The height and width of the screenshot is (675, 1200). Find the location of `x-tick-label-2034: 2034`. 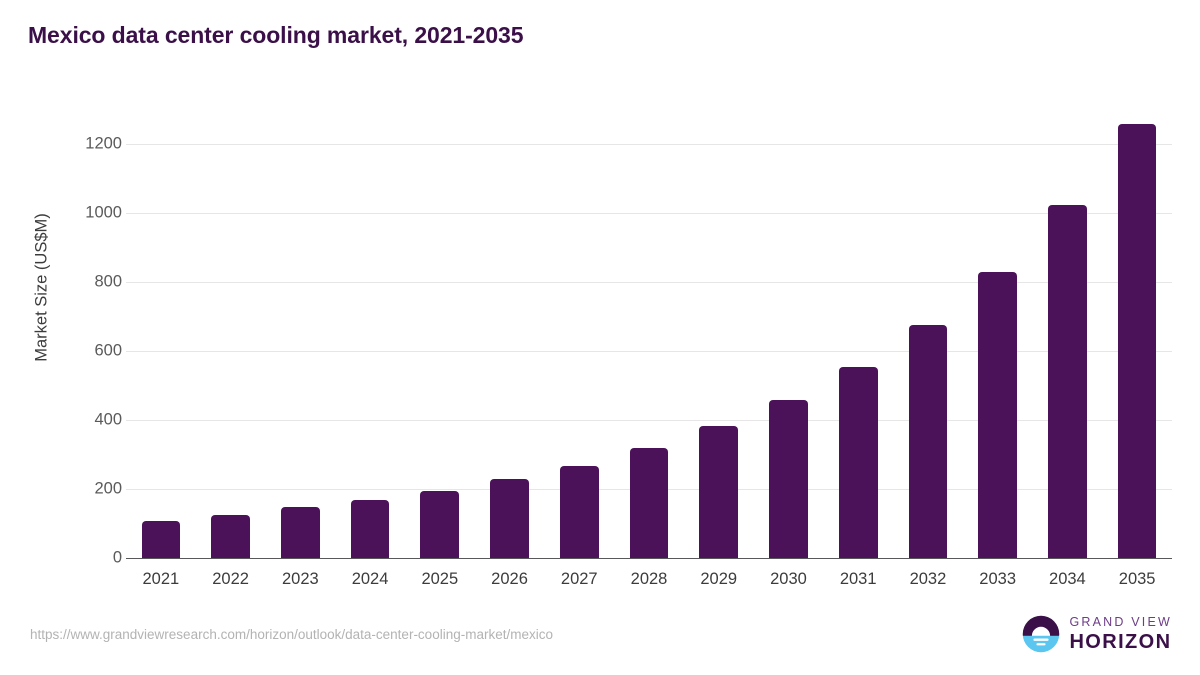

x-tick-label-2034: 2034 is located at coordinates (1067, 579).